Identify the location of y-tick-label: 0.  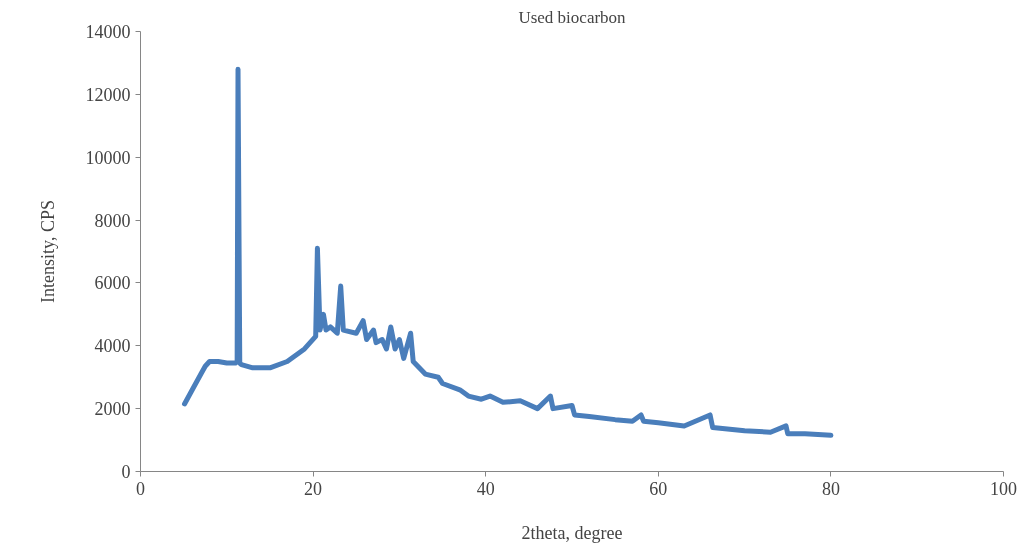
(126, 472).